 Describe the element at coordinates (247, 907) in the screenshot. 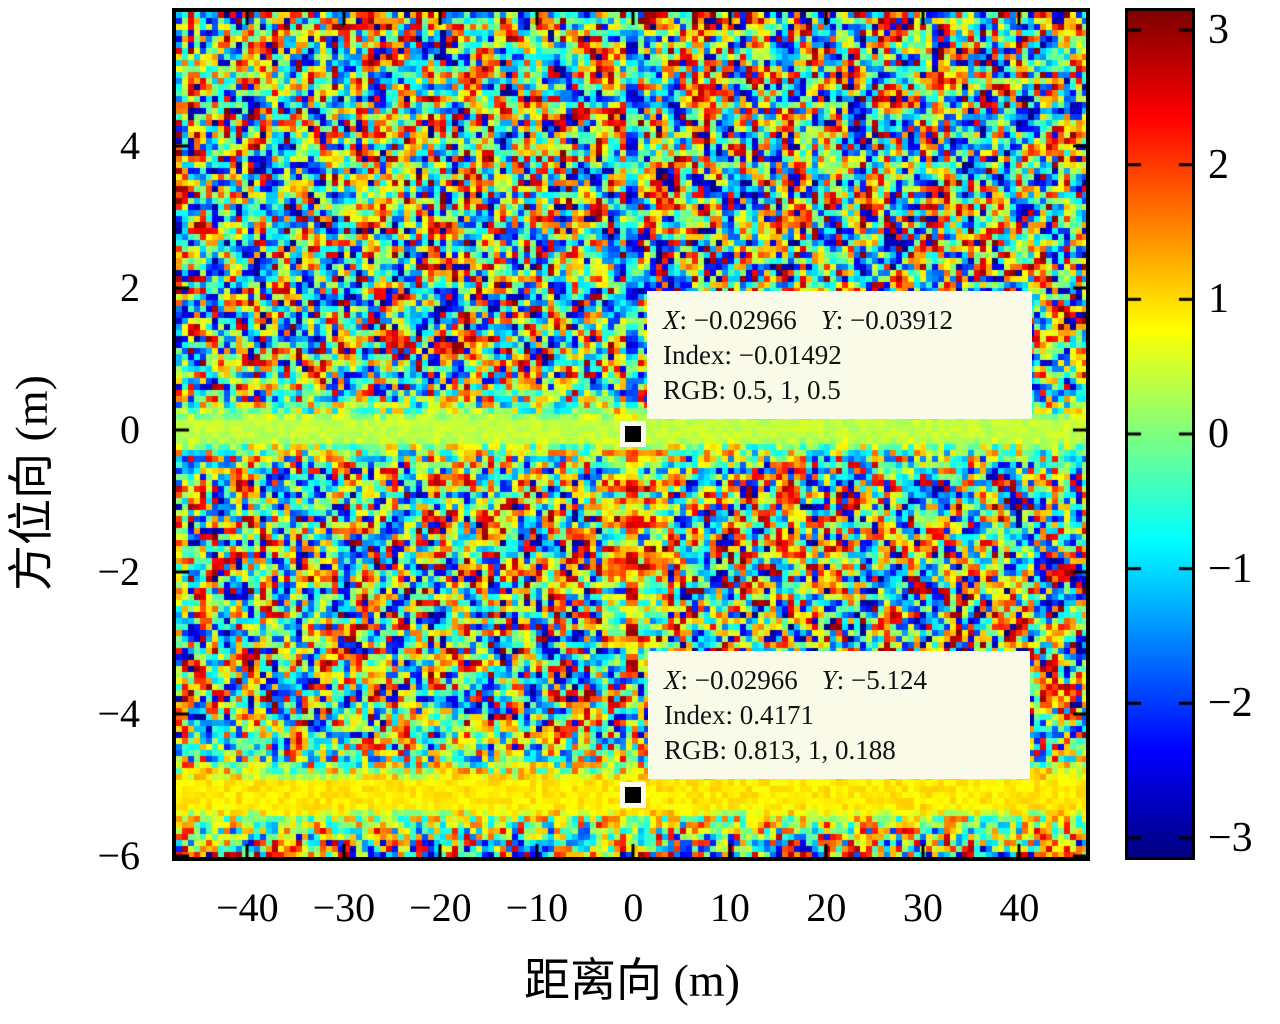

I see `x-tick-label: −40` at that location.